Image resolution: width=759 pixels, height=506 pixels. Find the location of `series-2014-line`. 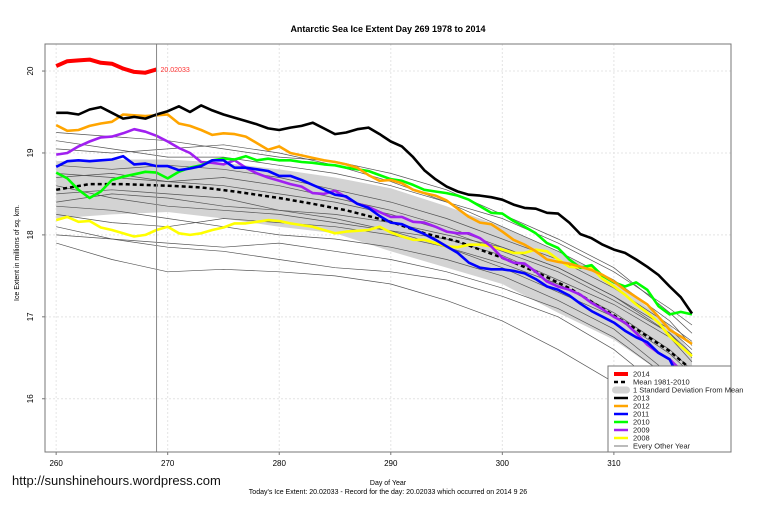

series-2014-line is located at coordinates (106, 66).